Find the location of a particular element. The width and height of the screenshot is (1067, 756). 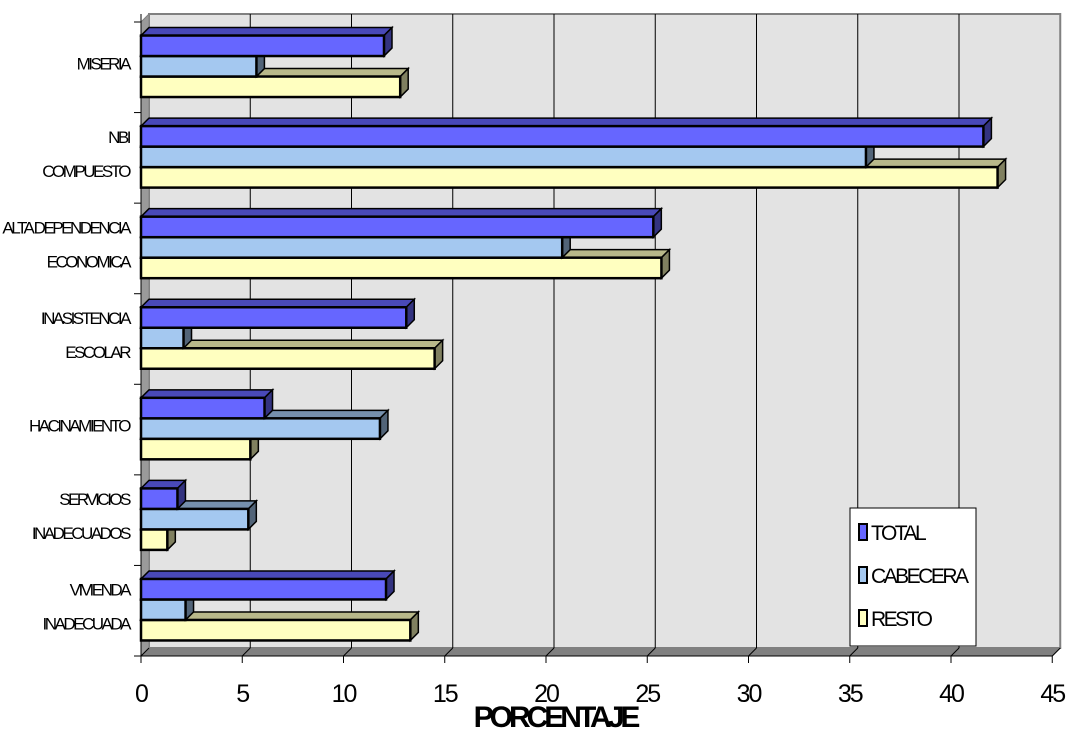

category-label: INADECUADA is located at coordinates (88, 624).